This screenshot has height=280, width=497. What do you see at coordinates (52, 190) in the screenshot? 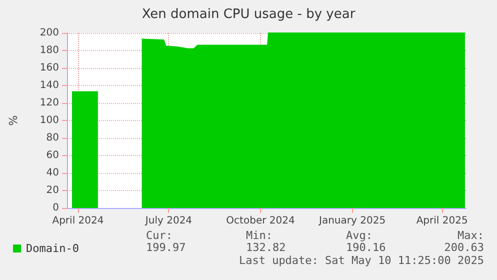
I see `y-tick-label: 20` at bounding box center [52, 190].